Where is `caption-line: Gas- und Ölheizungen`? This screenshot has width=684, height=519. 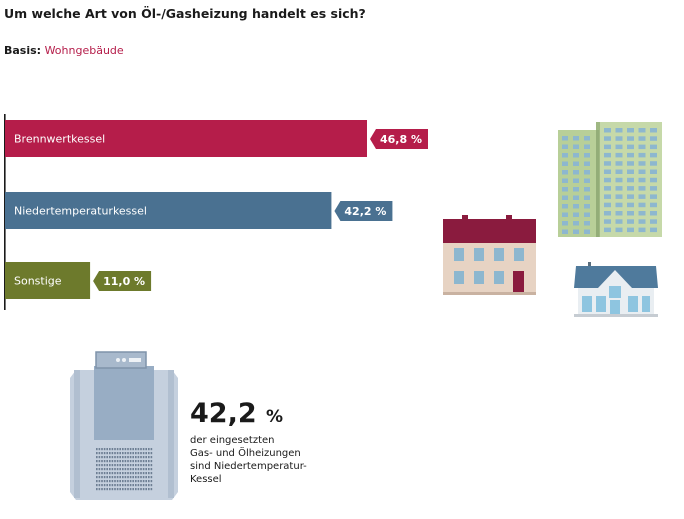 caption-line: Gas- und Ölheizungen is located at coordinates (245, 453).